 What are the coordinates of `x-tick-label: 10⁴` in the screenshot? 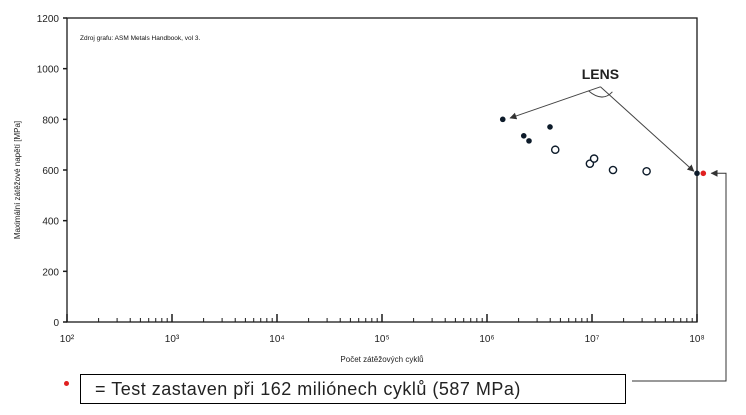 It's located at (276, 339).